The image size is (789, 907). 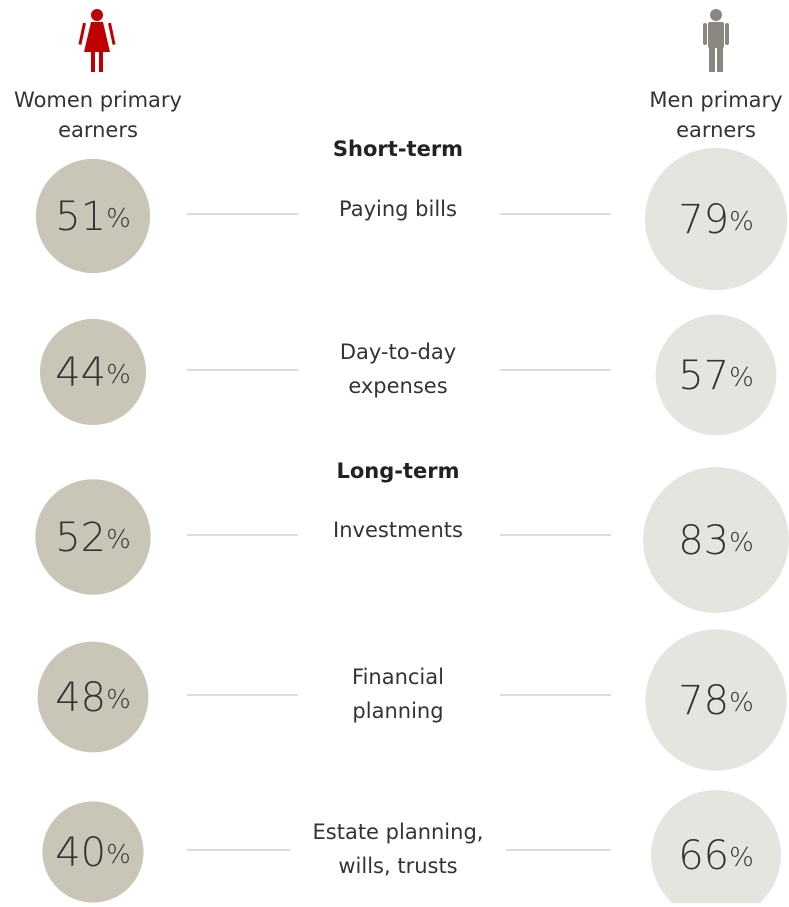 I want to click on value-label: 52%, so click(x=93, y=538).